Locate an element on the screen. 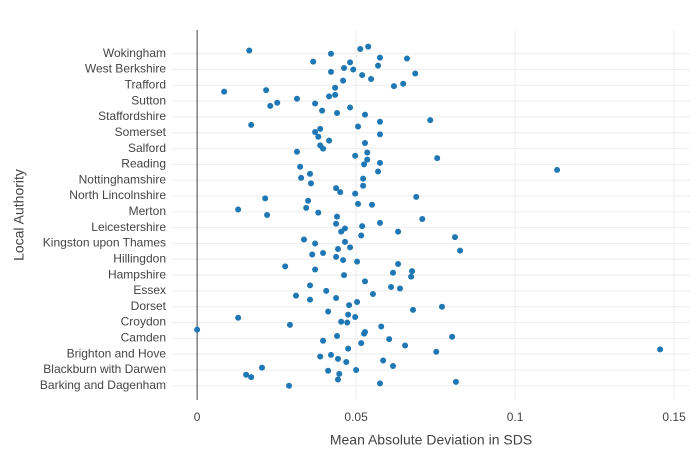 Image resolution: width=700 pixels, height=450 pixels. x-tick-label: 0.15 is located at coordinates (674, 417).